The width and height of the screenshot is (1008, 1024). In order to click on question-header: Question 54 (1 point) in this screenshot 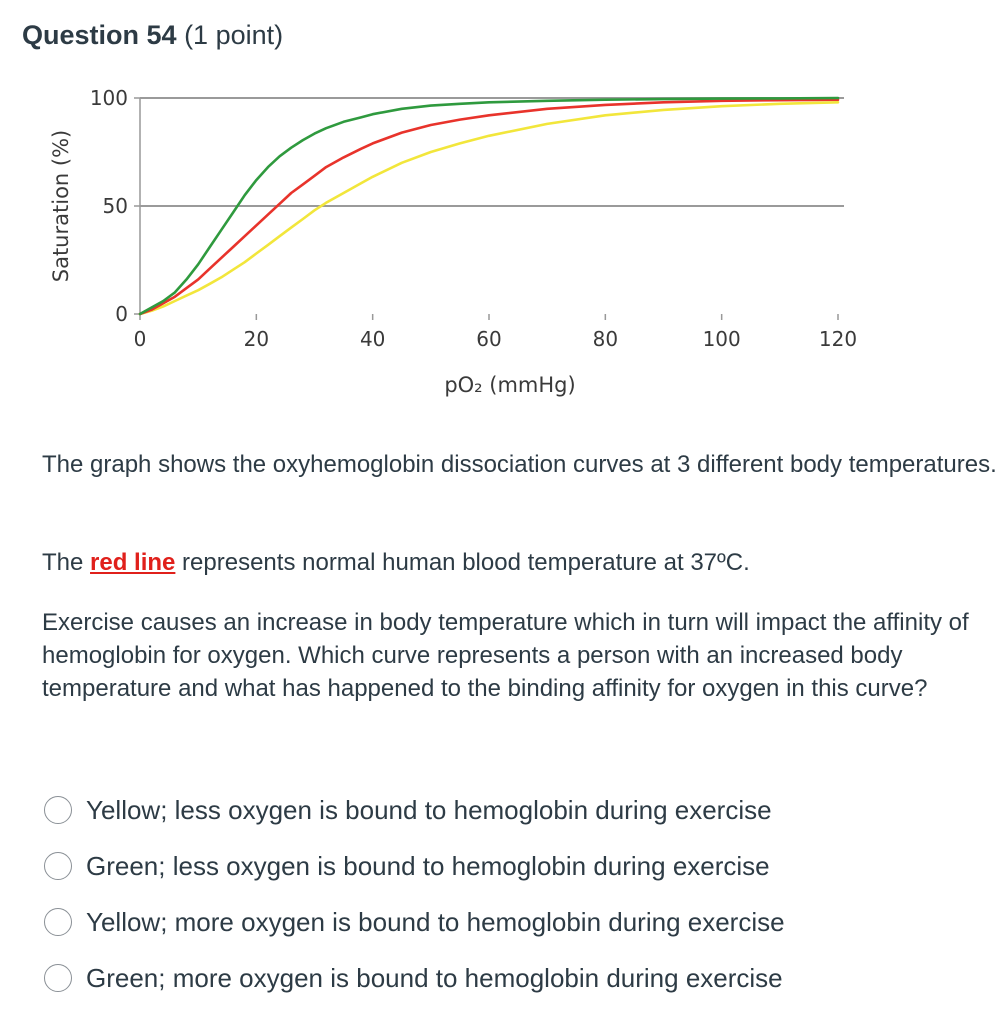, I will do `click(152, 35)`.